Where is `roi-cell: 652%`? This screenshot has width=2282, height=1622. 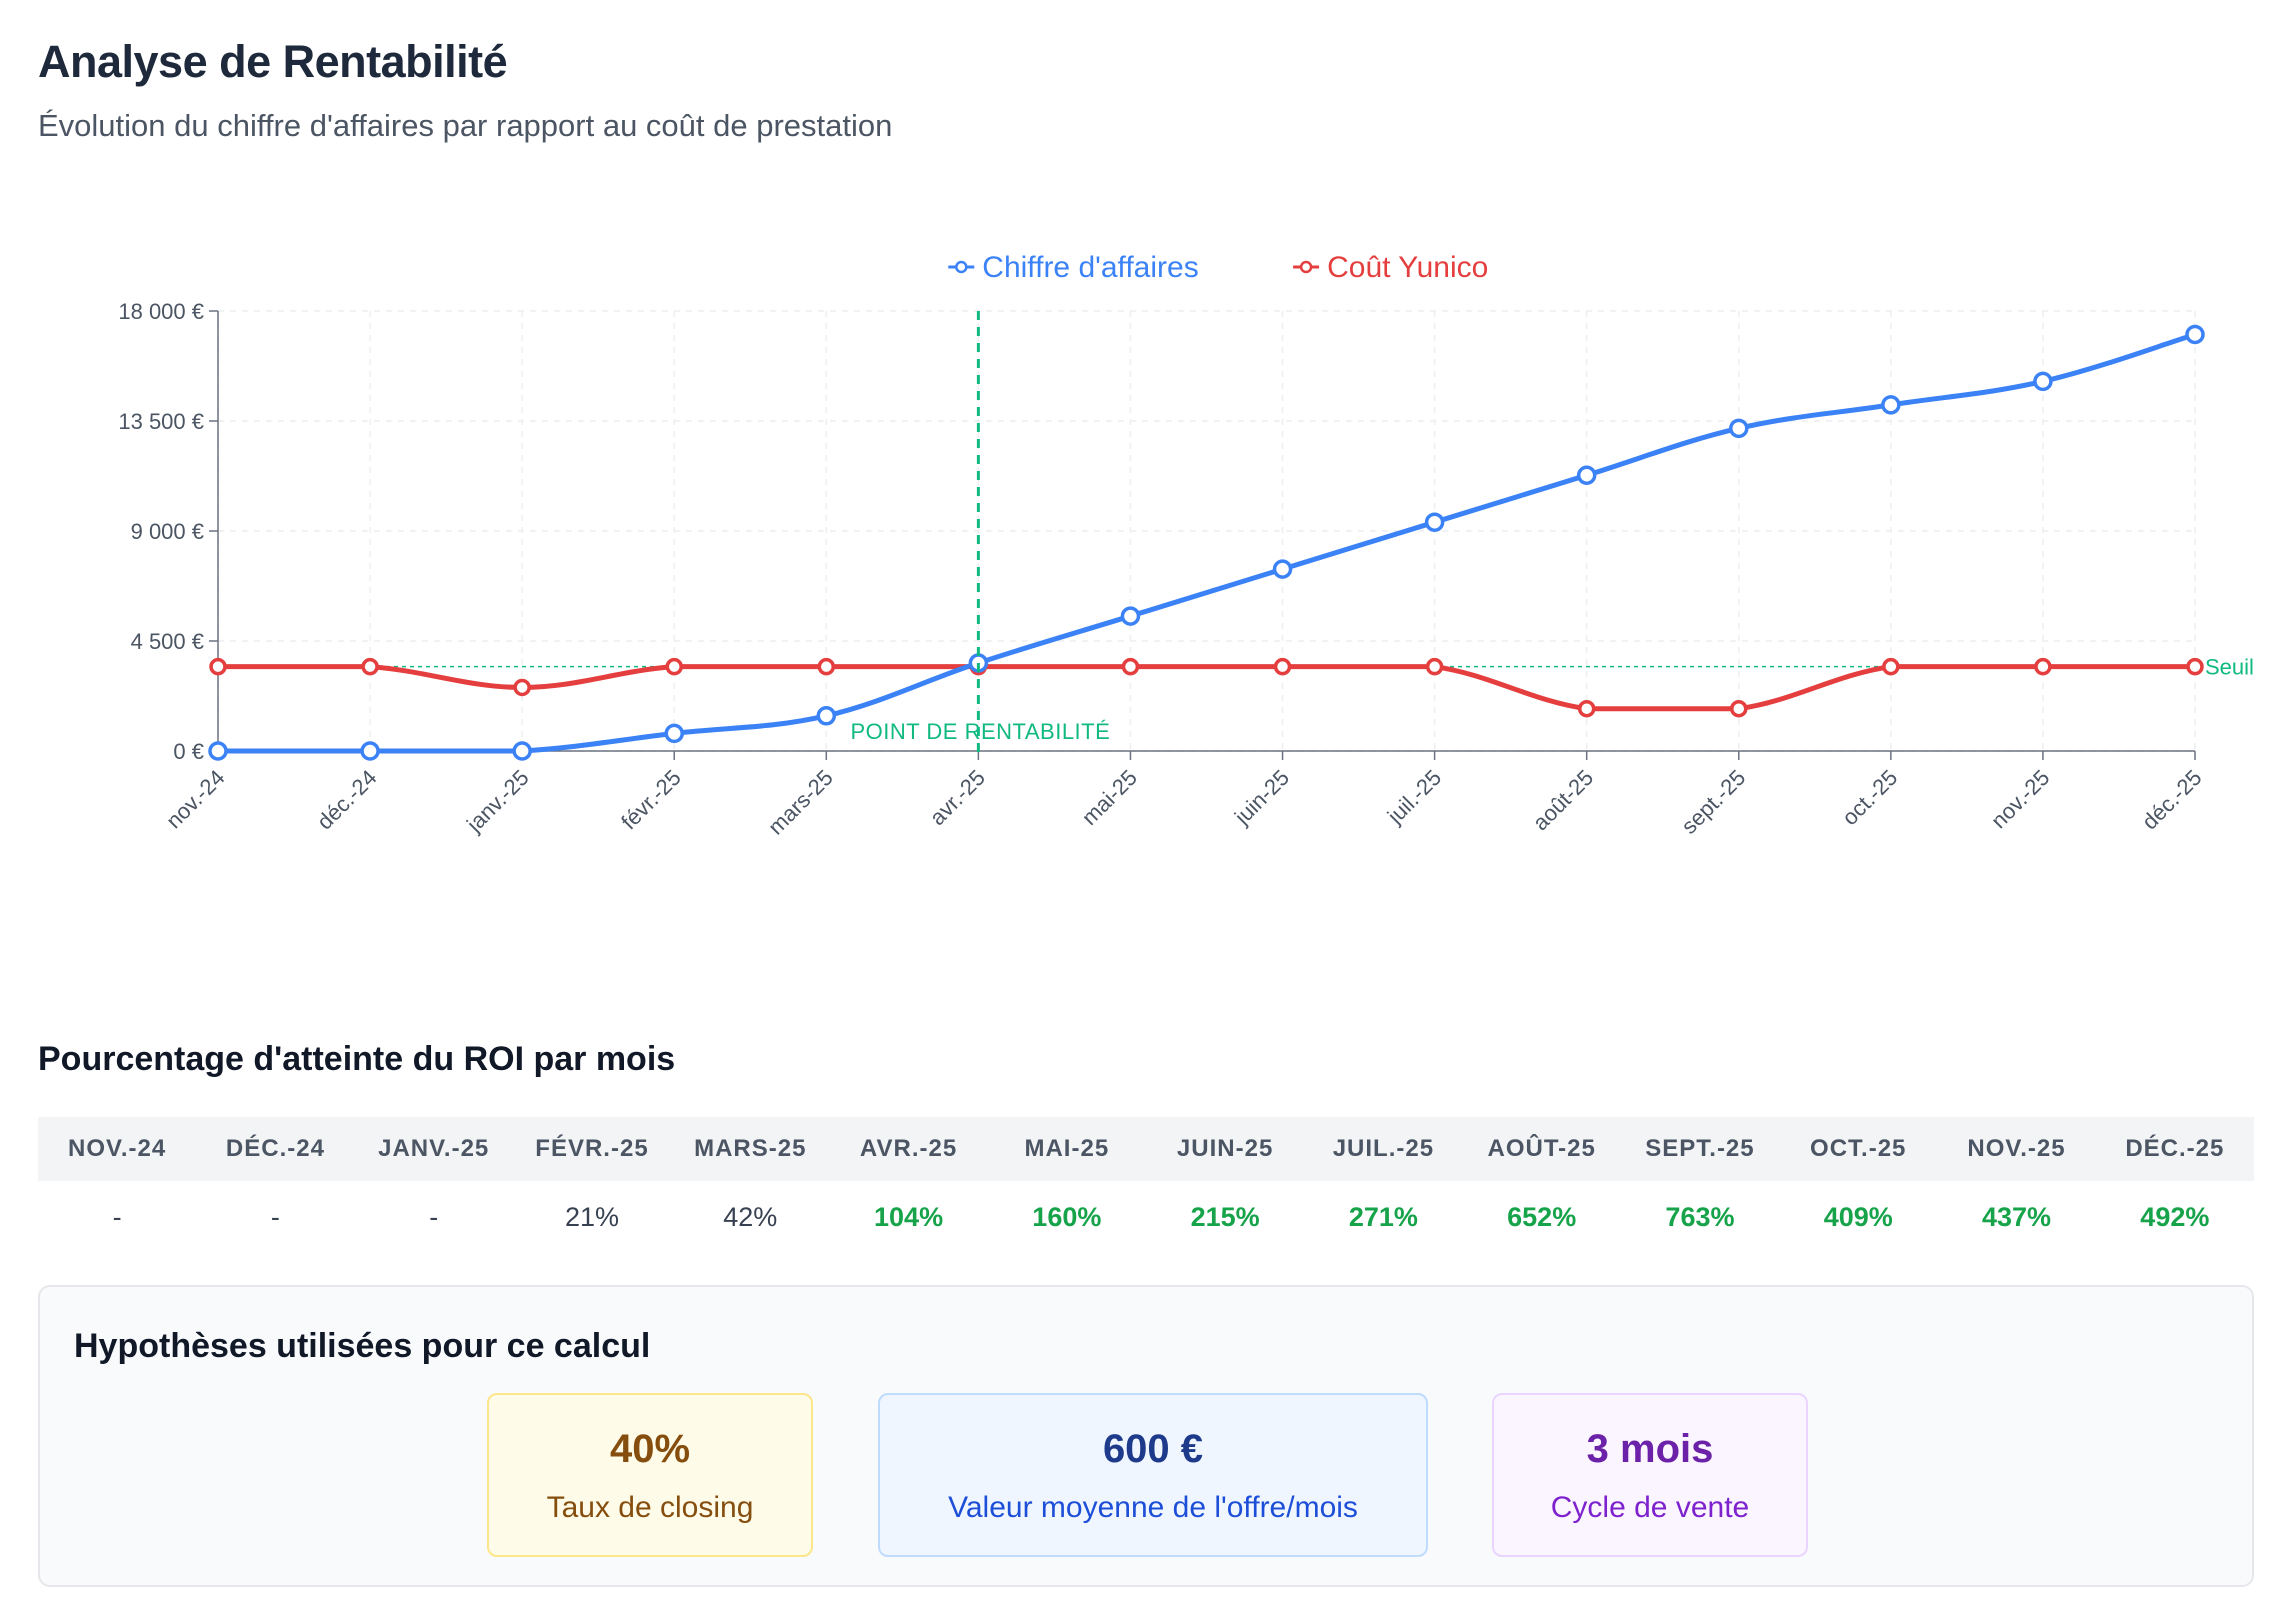 roi-cell: 652% is located at coordinates (1542, 1216).